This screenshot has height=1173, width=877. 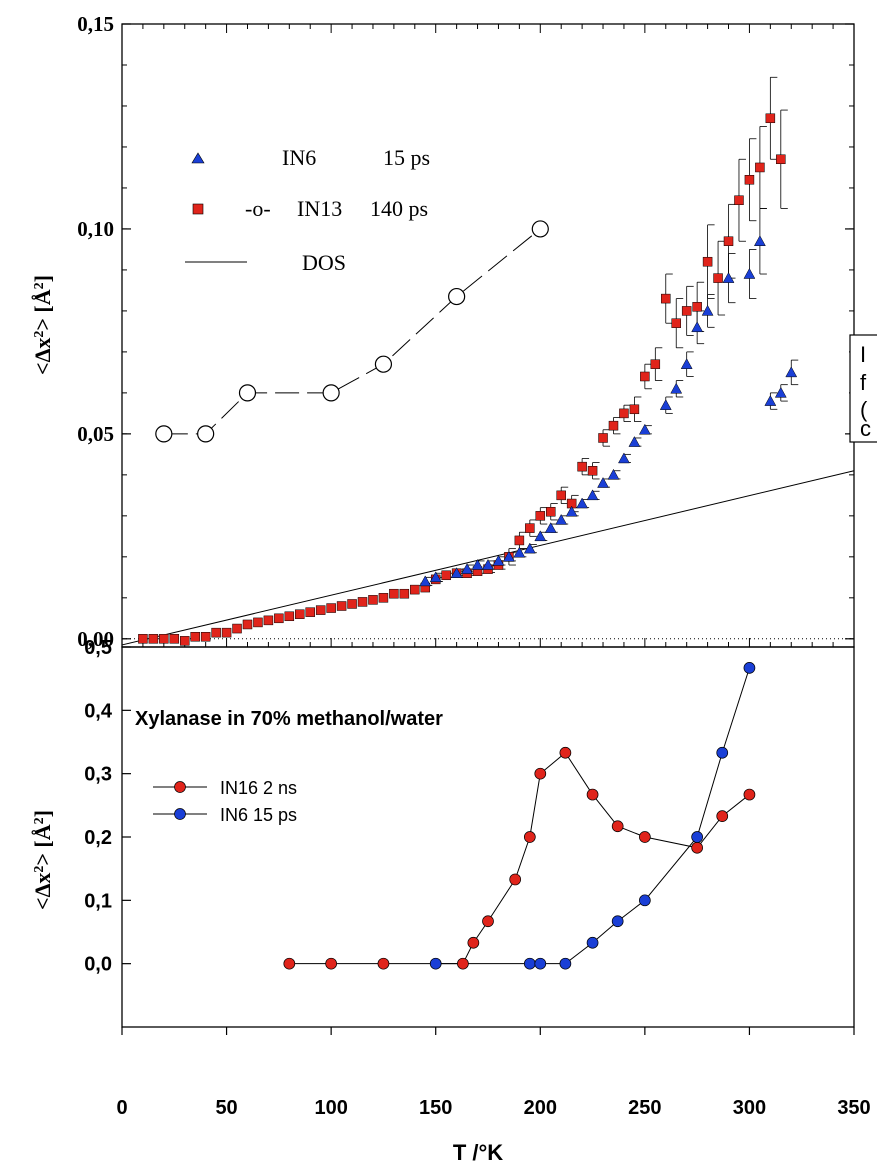 I want to click on bottom-x-tick-label: 200, so click(x=540, y=1108).